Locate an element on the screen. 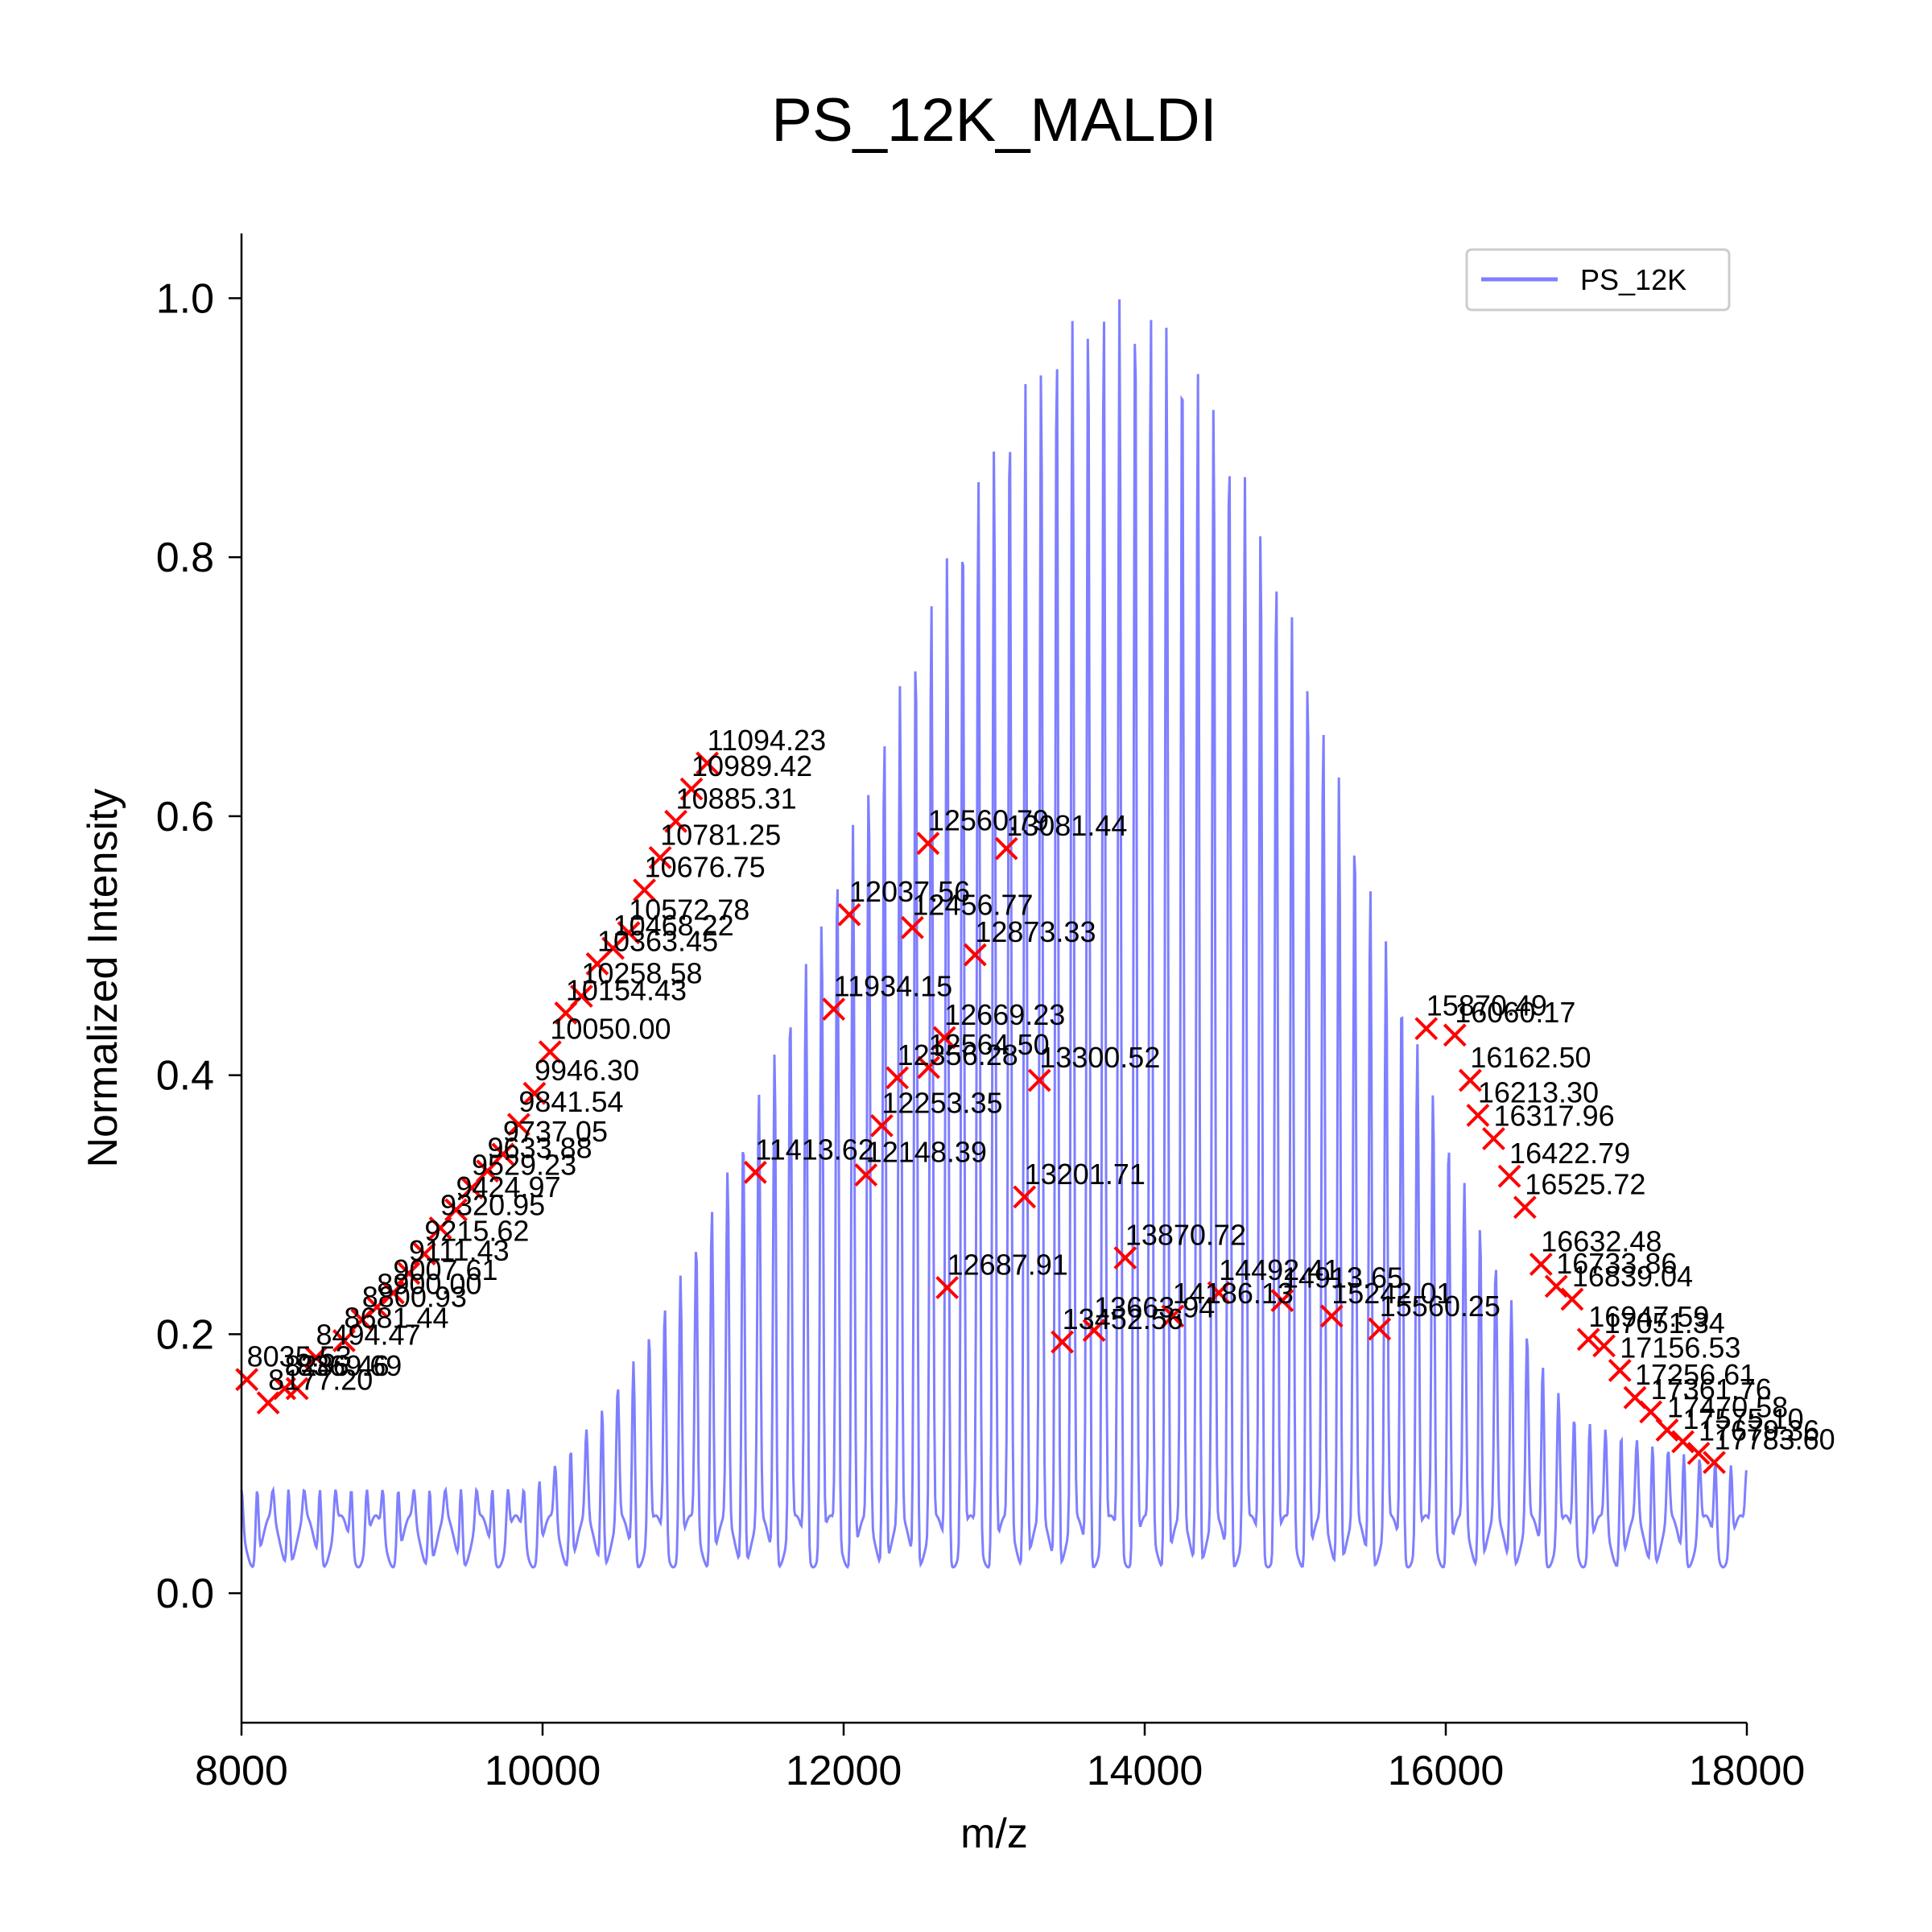  peak-label: 12560.79 is located at coordinates (988, 820).